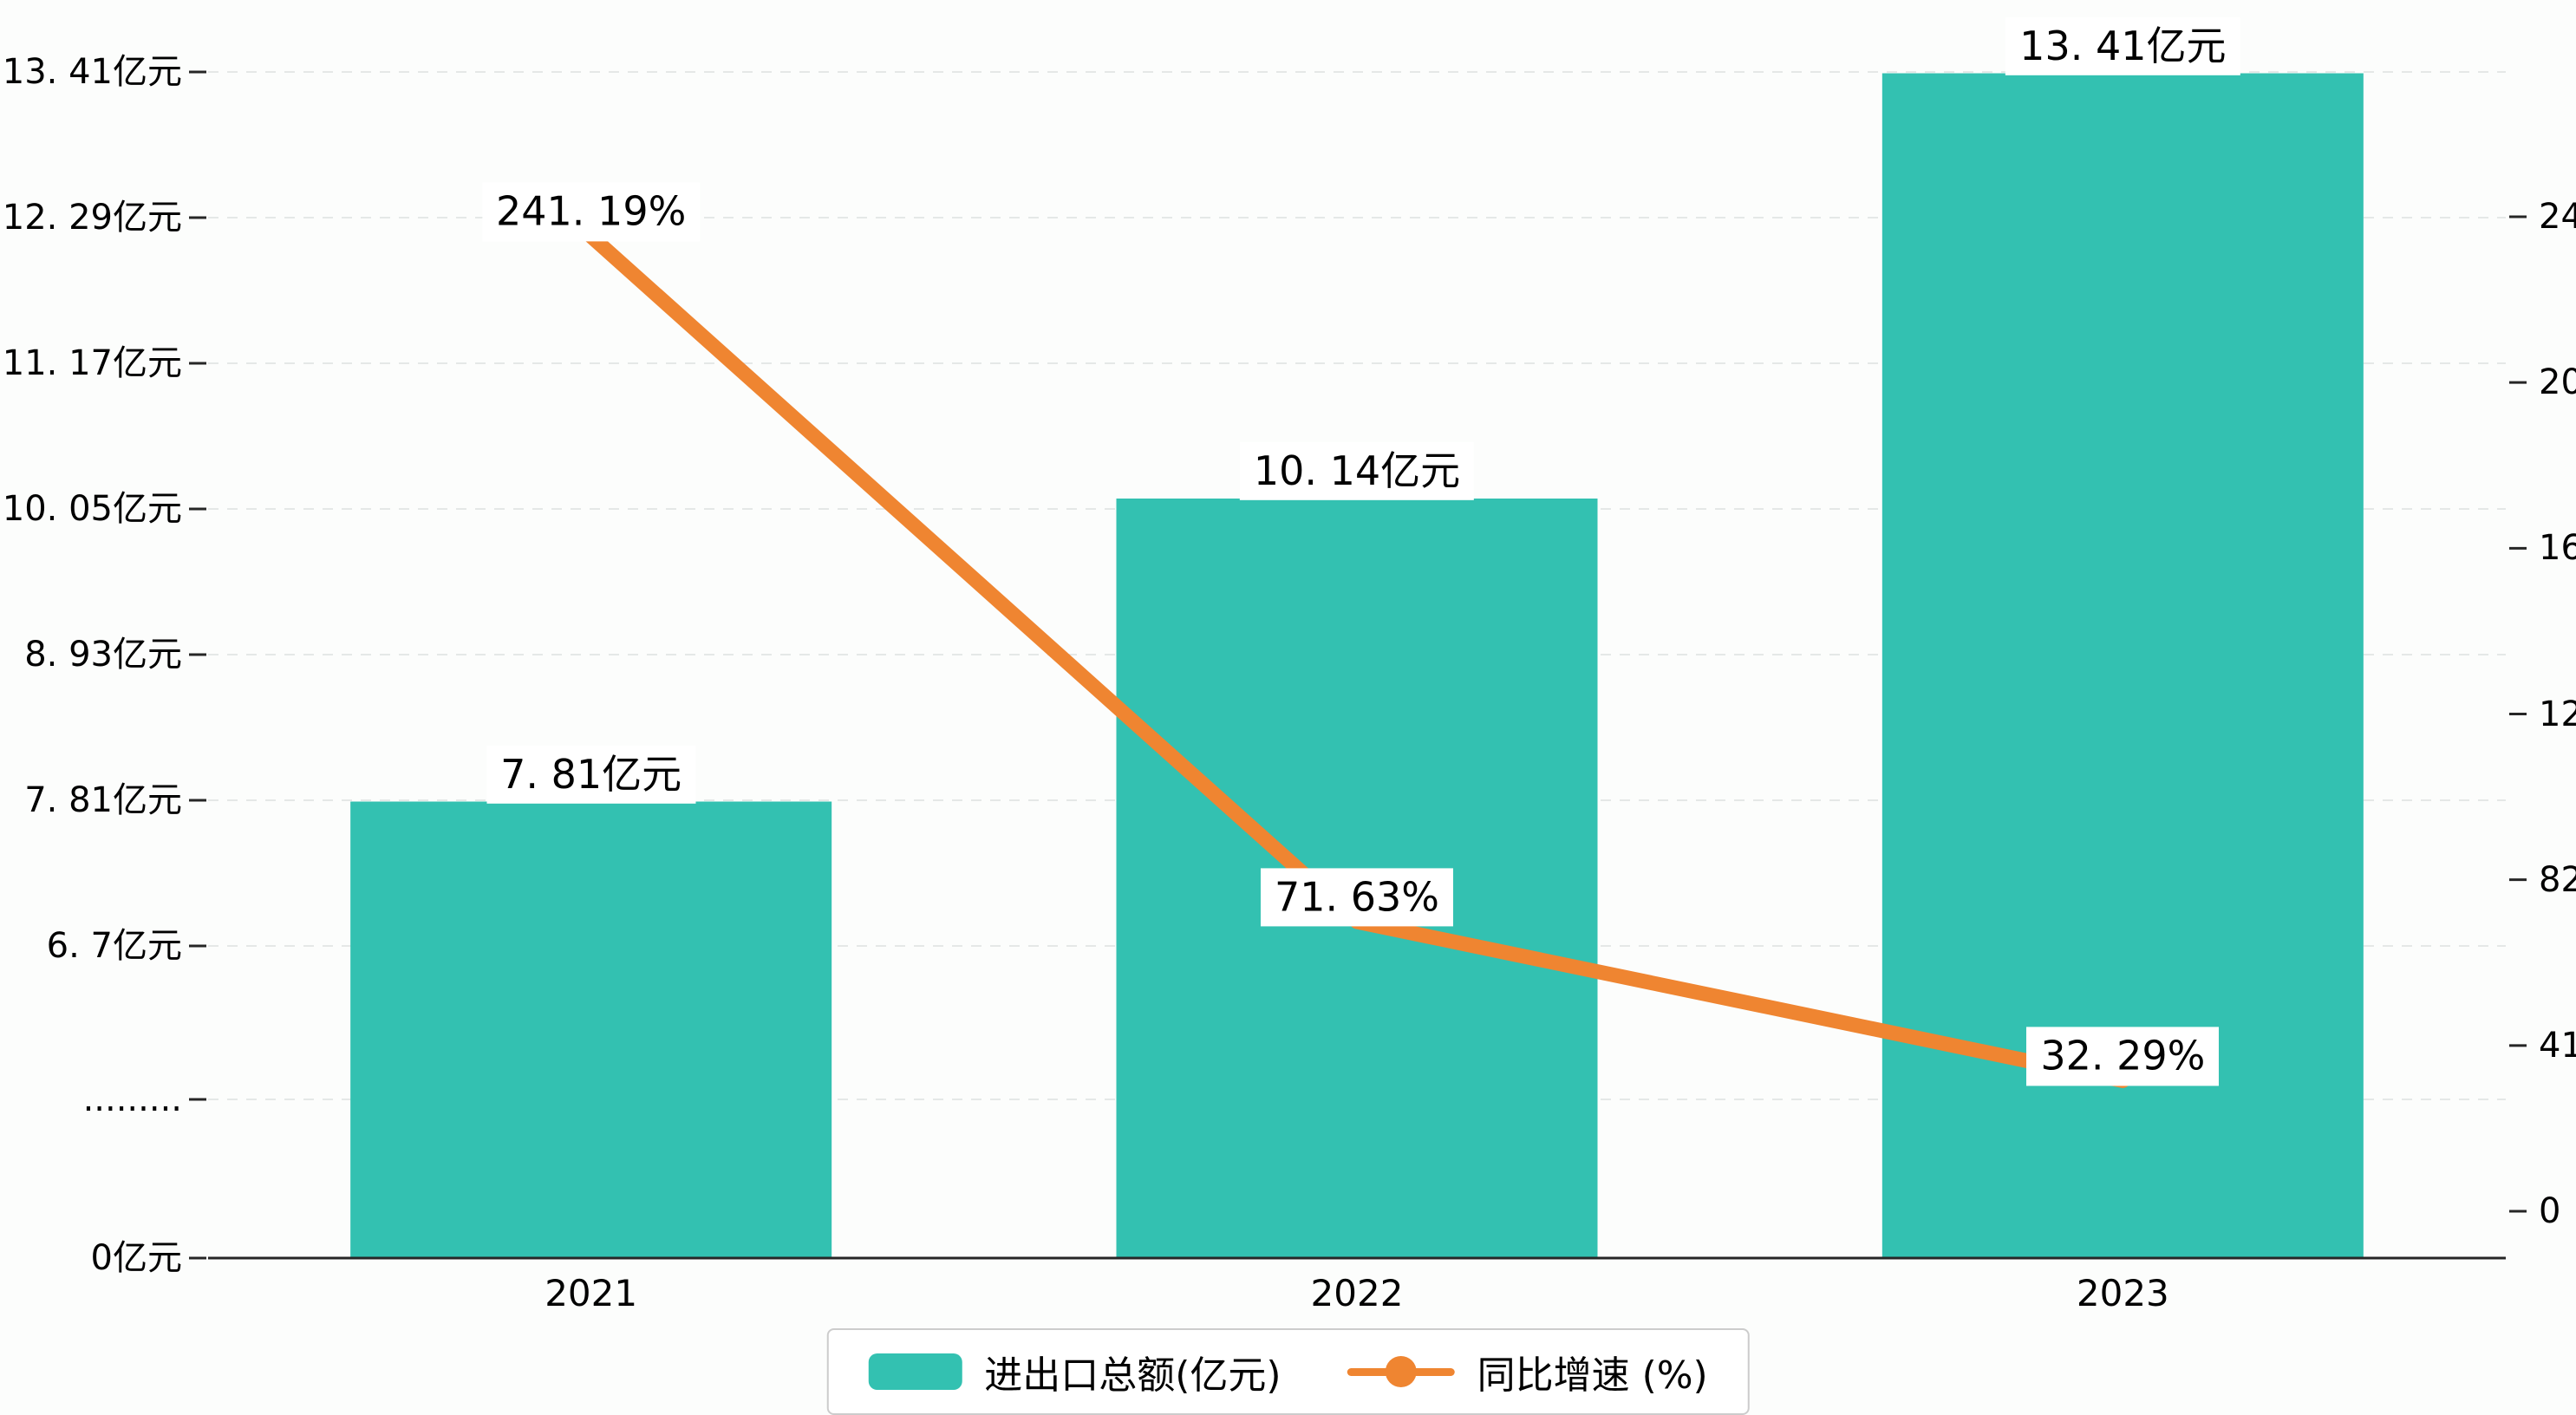 The image size is (2576, 1415). What do you see at coordinates (2122, 45) in the screenshot?
I see `bar-value-label: 13. 41亿元` at bounding box center [2122, 45].